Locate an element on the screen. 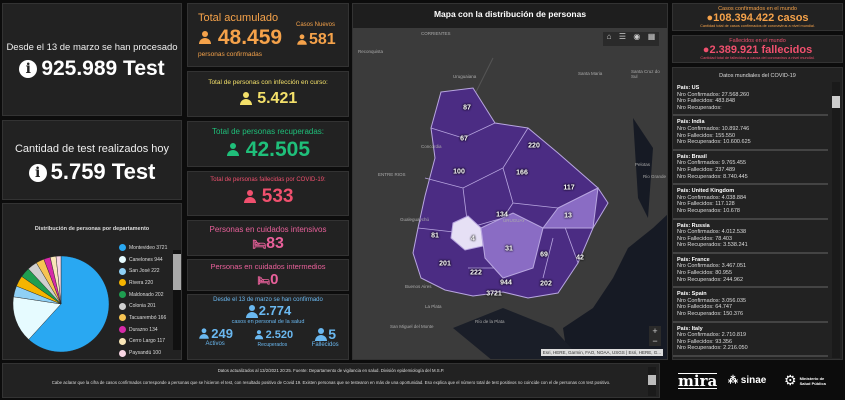 The height and width of the screenshot is (400, 845). map-title: Mapa con la distribución de personas is located at coordinates (510, 16).